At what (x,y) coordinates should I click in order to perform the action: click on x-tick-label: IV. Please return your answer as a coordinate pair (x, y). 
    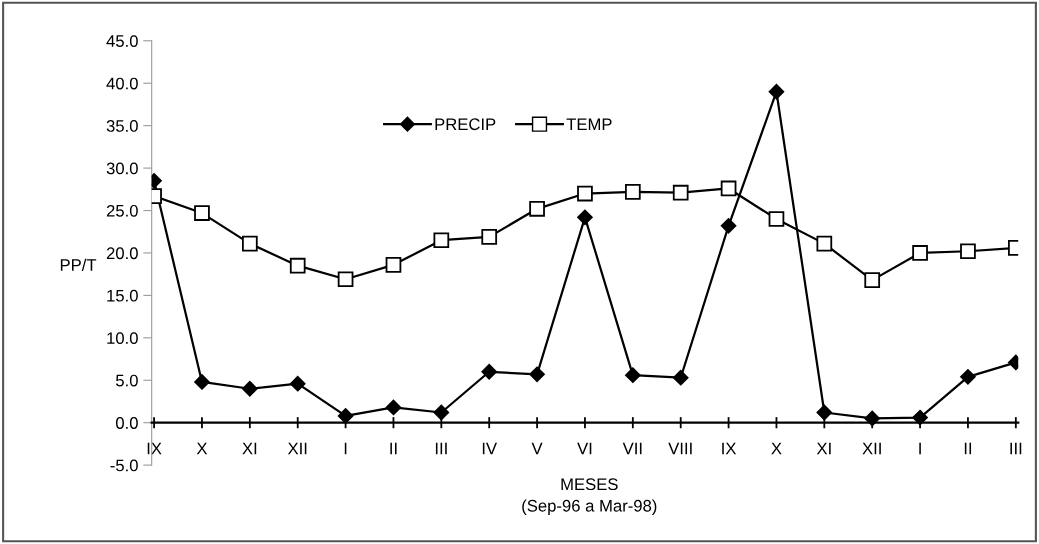
    Looking at the image, I should click on (490, 448).